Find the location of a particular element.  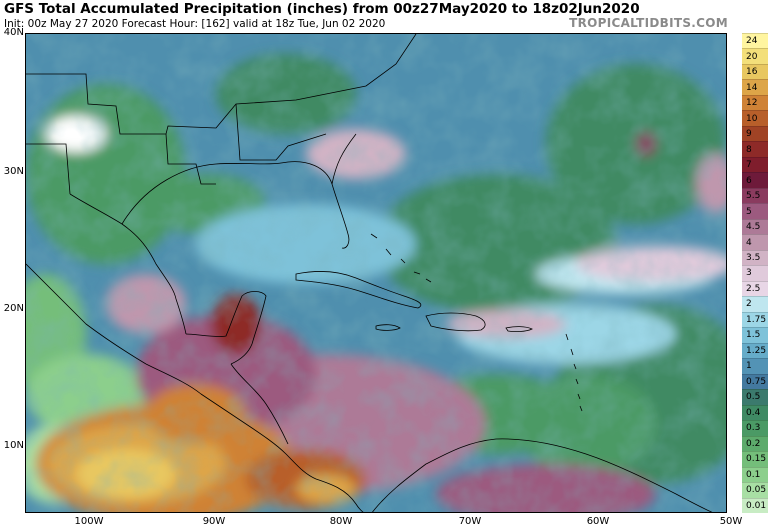

colorbar-label: 12 is located at coordinates (752, 103).